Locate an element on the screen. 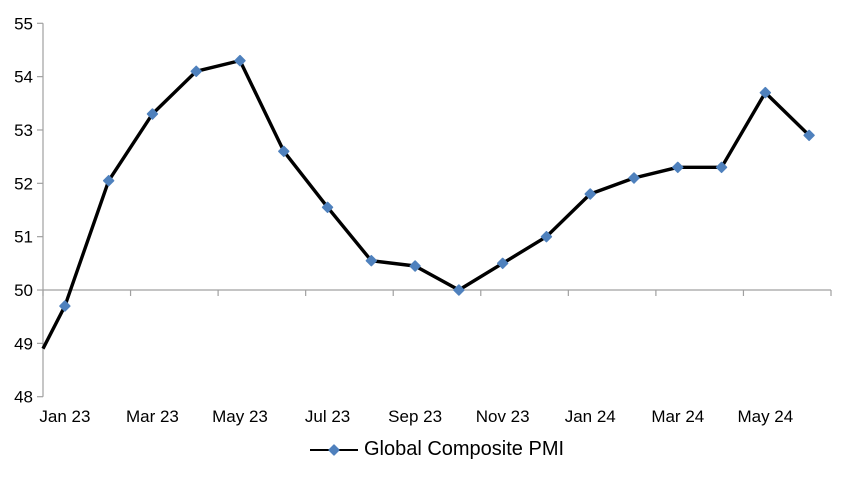 The height and width of the screenshot is (481, 852). y-tick-label: 48 is located at coordinates (23, 397).